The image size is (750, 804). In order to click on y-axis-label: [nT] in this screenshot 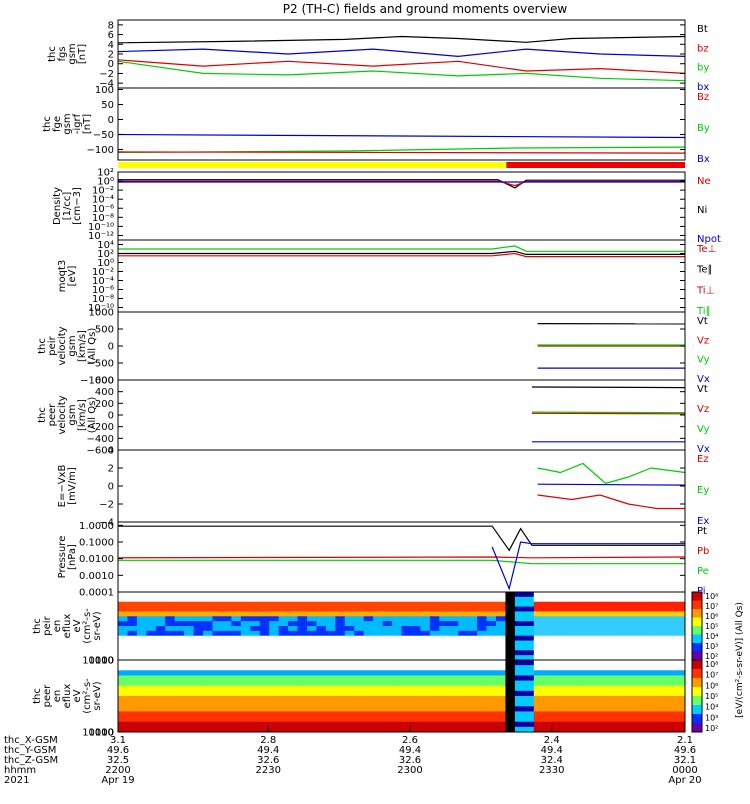, I will do `click(82, 54)`.